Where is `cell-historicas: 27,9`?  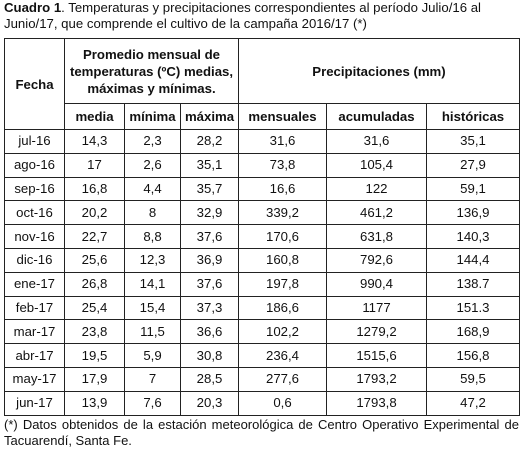 cell-historicas: 27,9 is located at coordinates (473, 165).